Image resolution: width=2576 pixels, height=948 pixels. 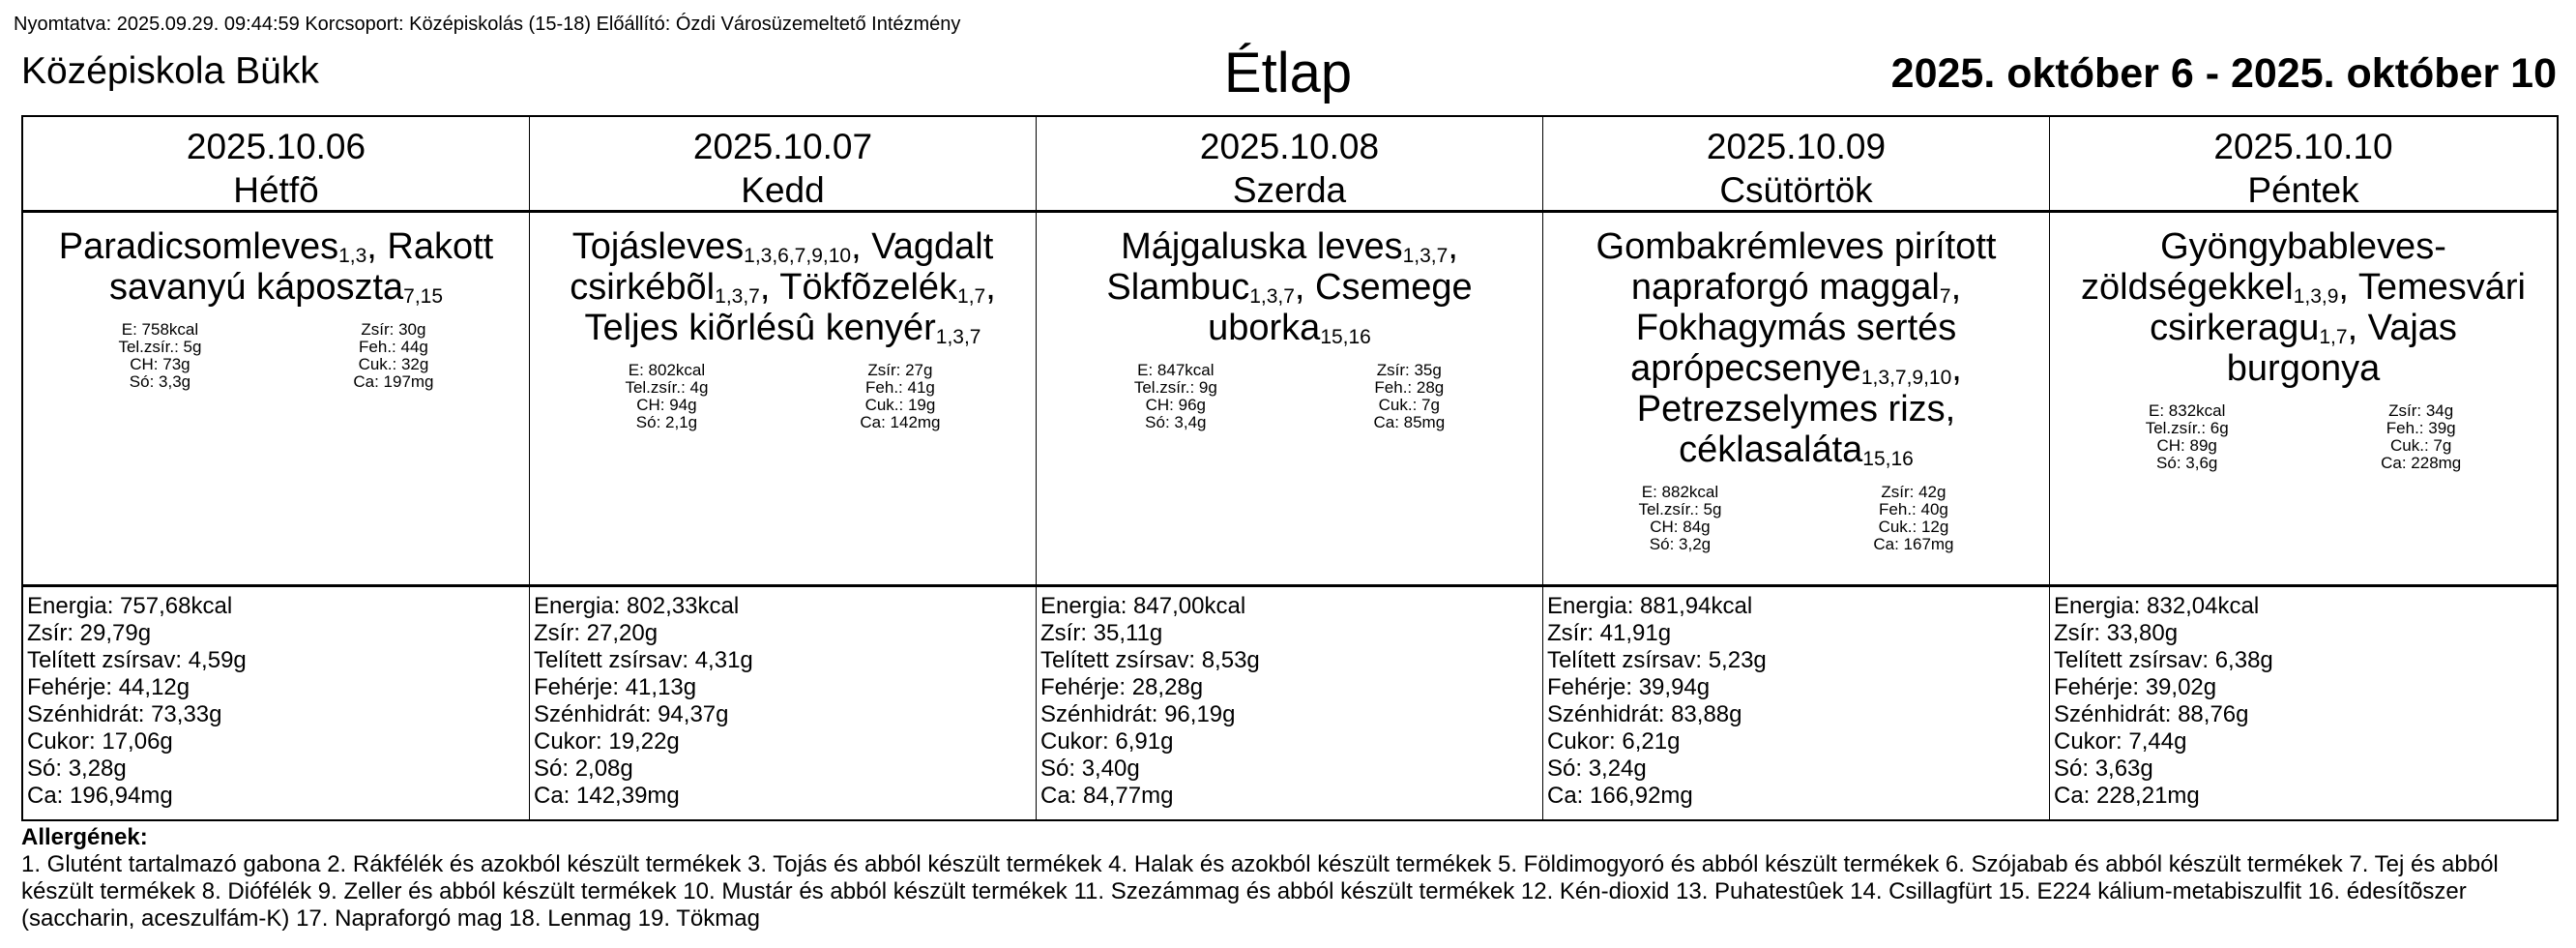 I want to click on dish-name: , Tökfõzelék, so click(x=858, y=287).